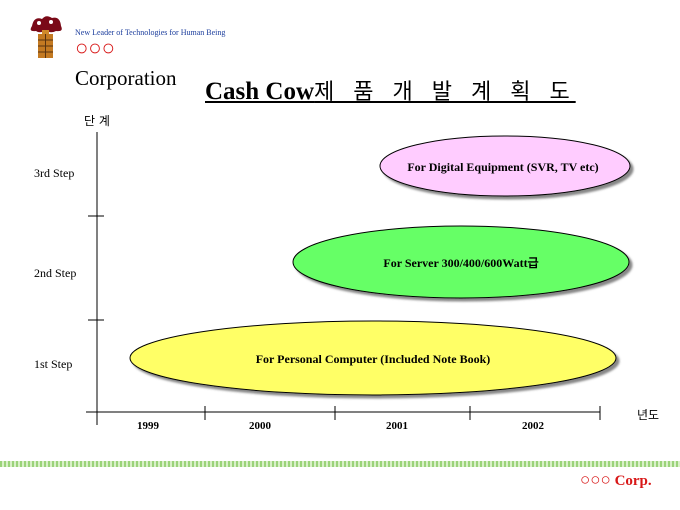 This screenshot has width=680, height=510. What do you see at coordinates (502, 167) in the screenshot?
I see `plan-label-3: For Digital Equipment (SVR, TV etc)` at bounding box center [502, 167].